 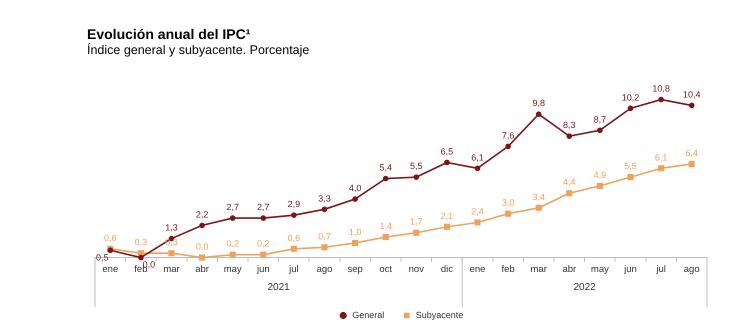 I want to click on data-label: 10,8, so click(x=661, y=89).